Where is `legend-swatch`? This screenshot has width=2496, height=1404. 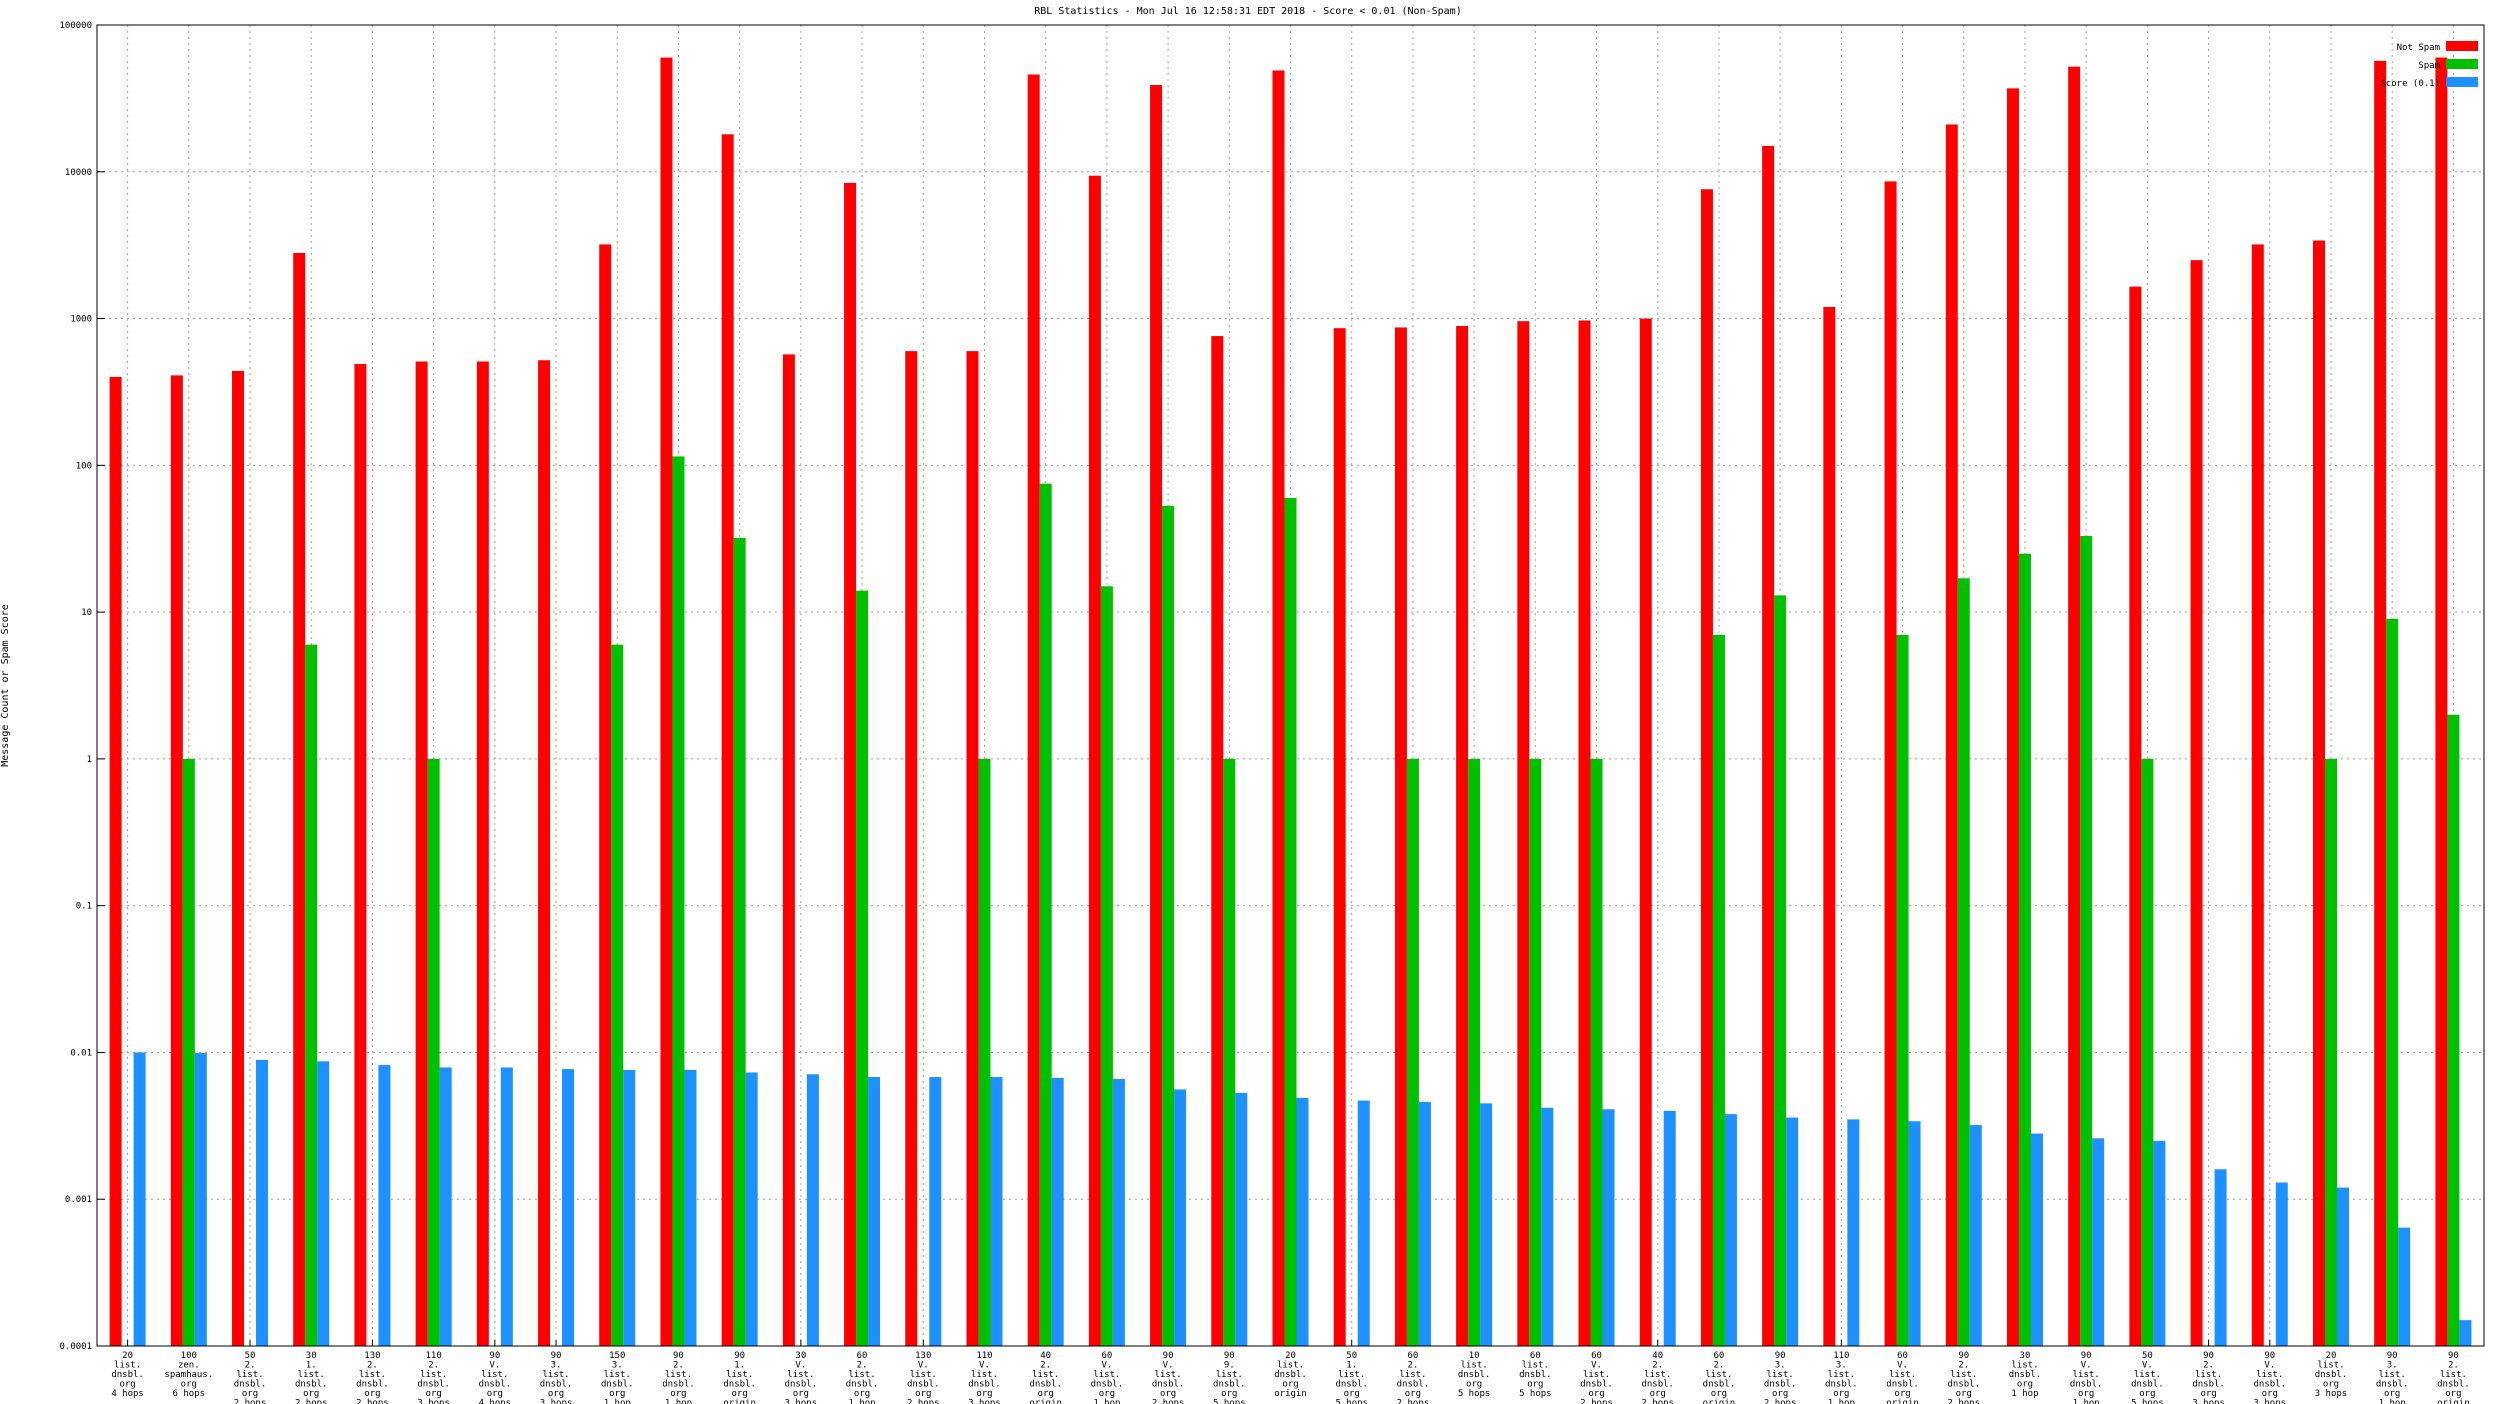
legend-swatch is located at coordinates (2462, 46).